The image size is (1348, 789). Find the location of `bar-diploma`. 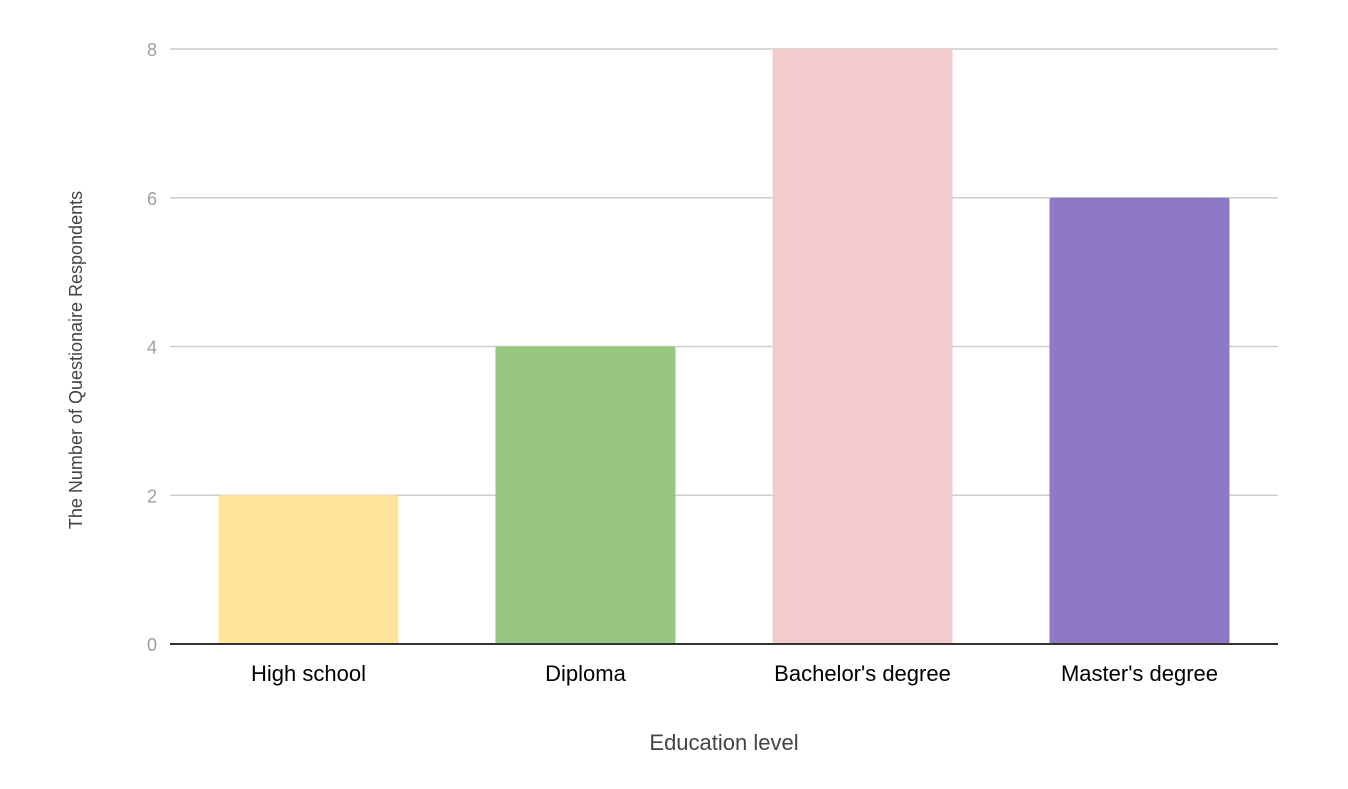

bar-diploma is located at coordinates (585, 495).